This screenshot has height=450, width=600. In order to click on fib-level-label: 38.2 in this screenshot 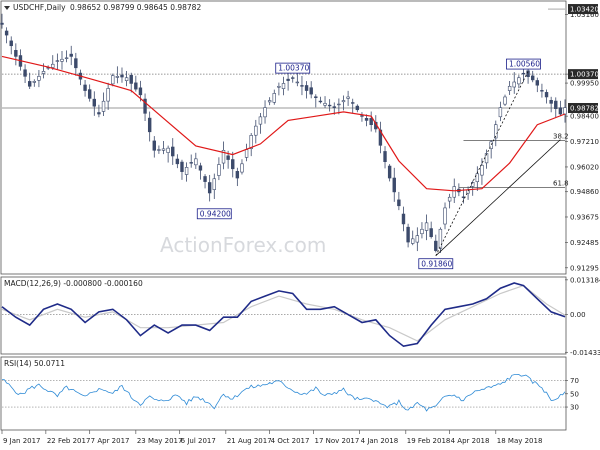, I will do `click(561, 137)`.